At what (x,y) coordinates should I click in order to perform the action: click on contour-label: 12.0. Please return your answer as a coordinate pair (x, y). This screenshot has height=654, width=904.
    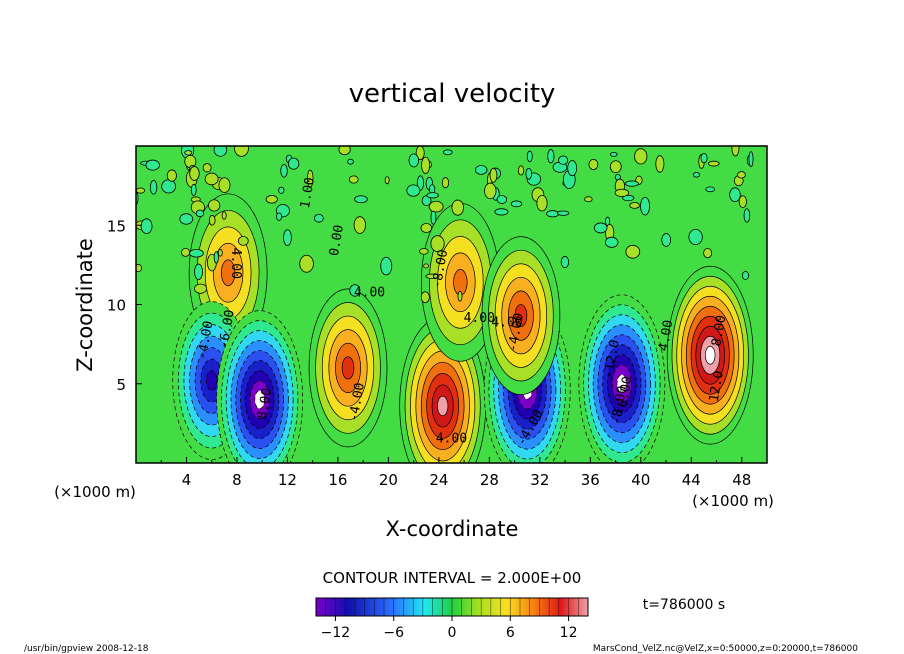
    Looking at the image, I should click on (717, 386).